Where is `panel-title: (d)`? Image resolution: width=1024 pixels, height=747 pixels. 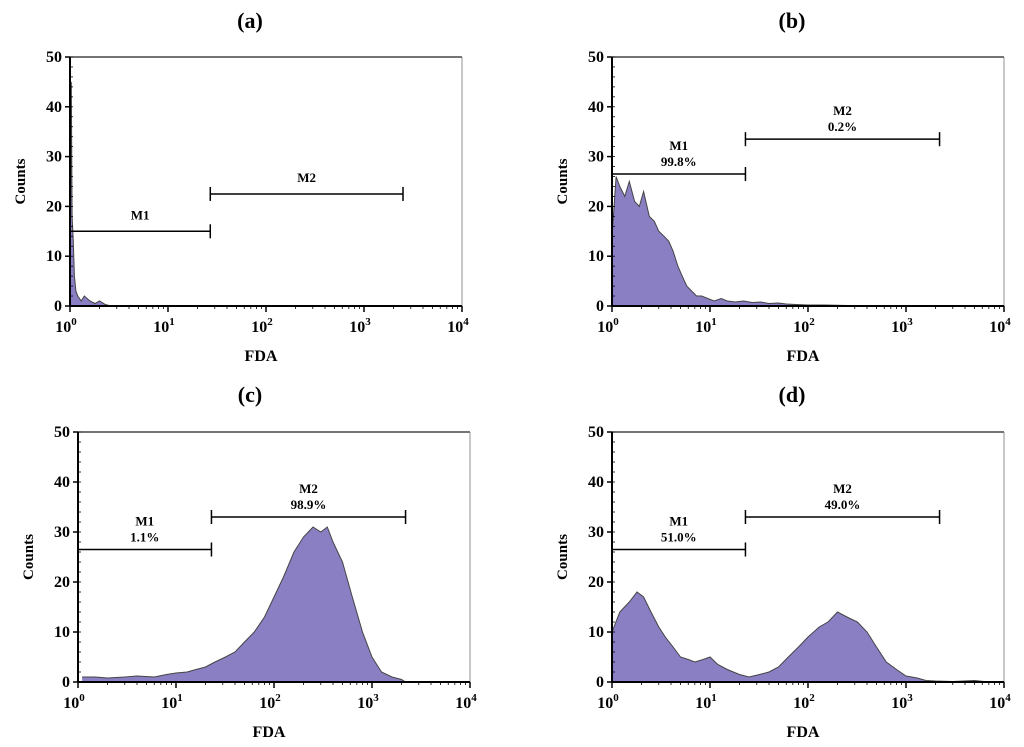 panel-title: (d) is located at coordinates (792, 394).